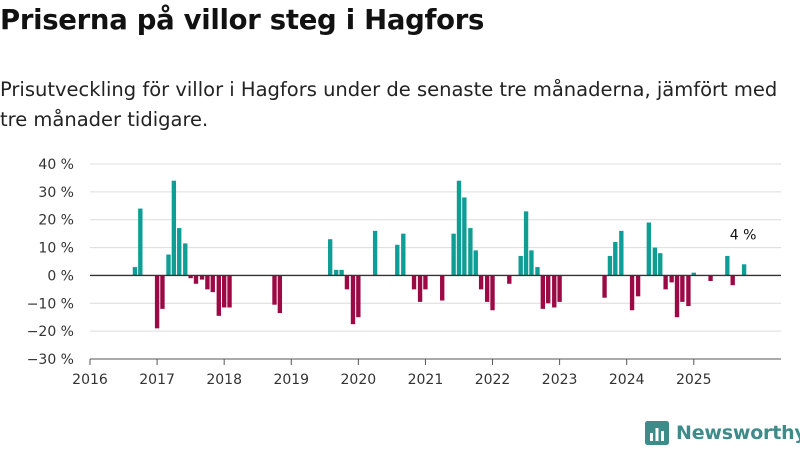 The image size is (800, 450). Describe the element at coordinates (694, 380) in the screenshot. I see `x-tick-label: 2025` at that location.